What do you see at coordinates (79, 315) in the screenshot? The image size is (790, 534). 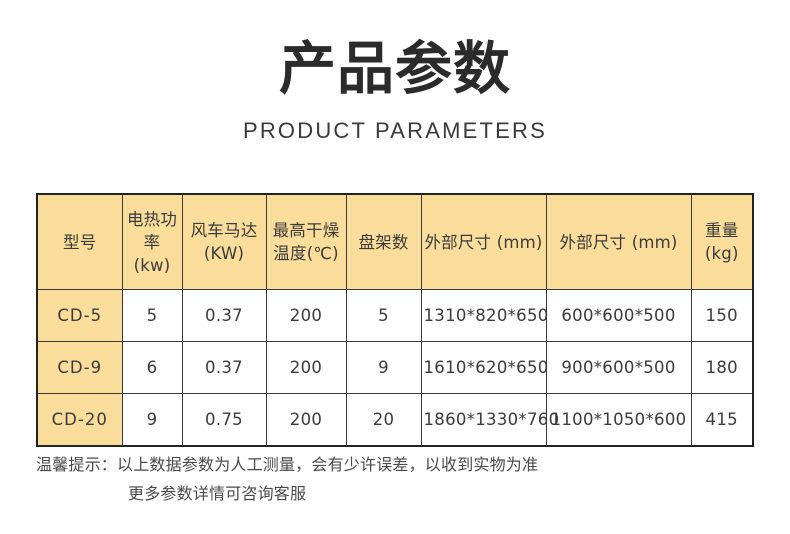 I see `cell-model: CD-5` at bounding box center [79, 315].